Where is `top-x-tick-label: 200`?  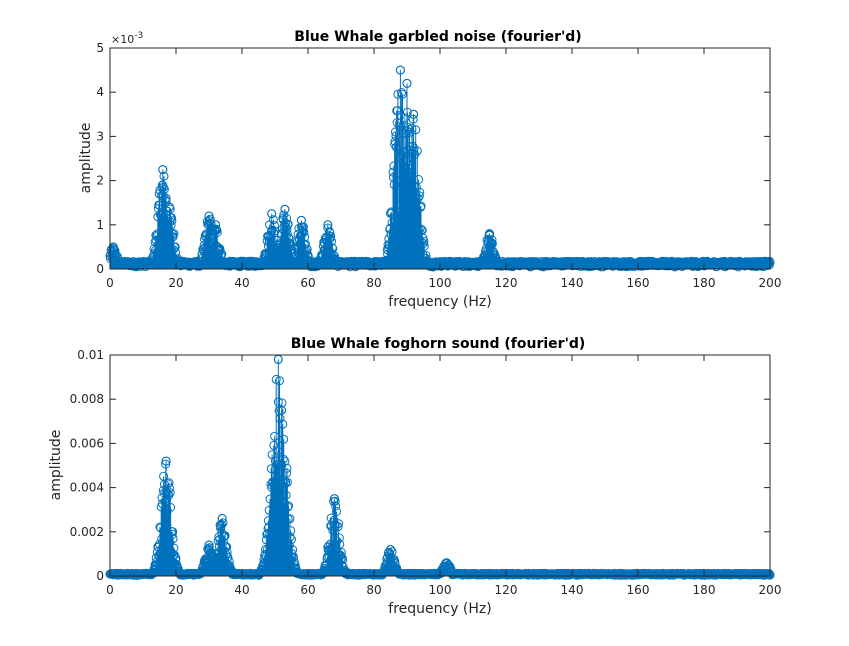 top-x-tick-label: 200 is located at coordinates (770, 283).